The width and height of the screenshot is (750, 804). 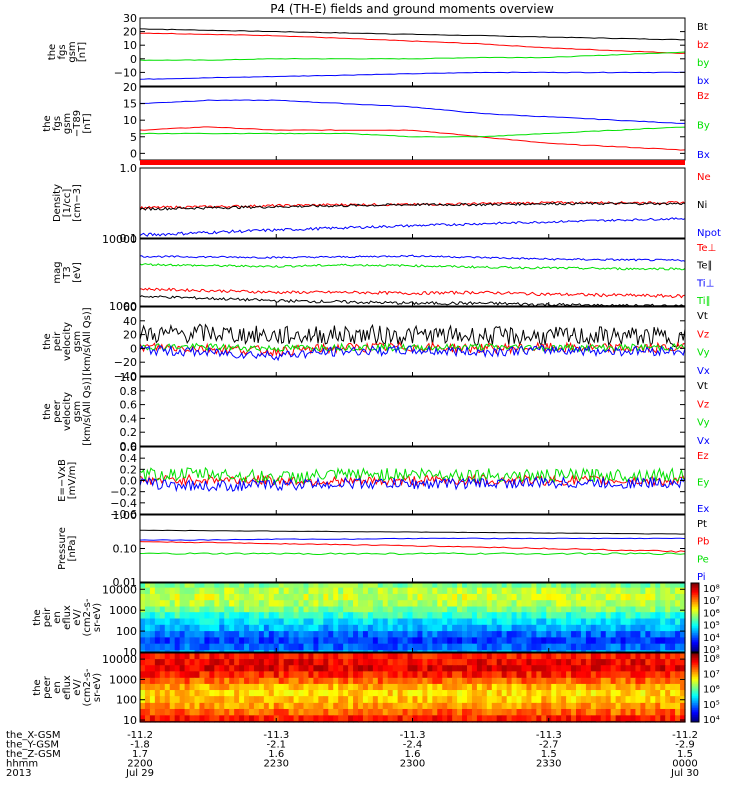 I want to click on legend-Vy: Vy, so click(x=703, y=423).